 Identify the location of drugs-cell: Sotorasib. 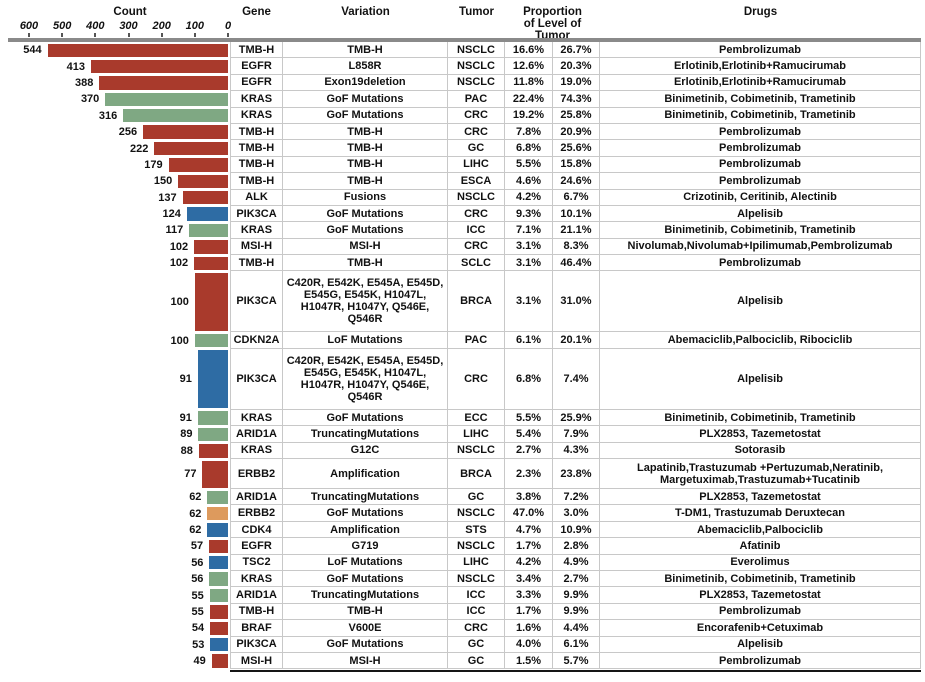
(760, 451).